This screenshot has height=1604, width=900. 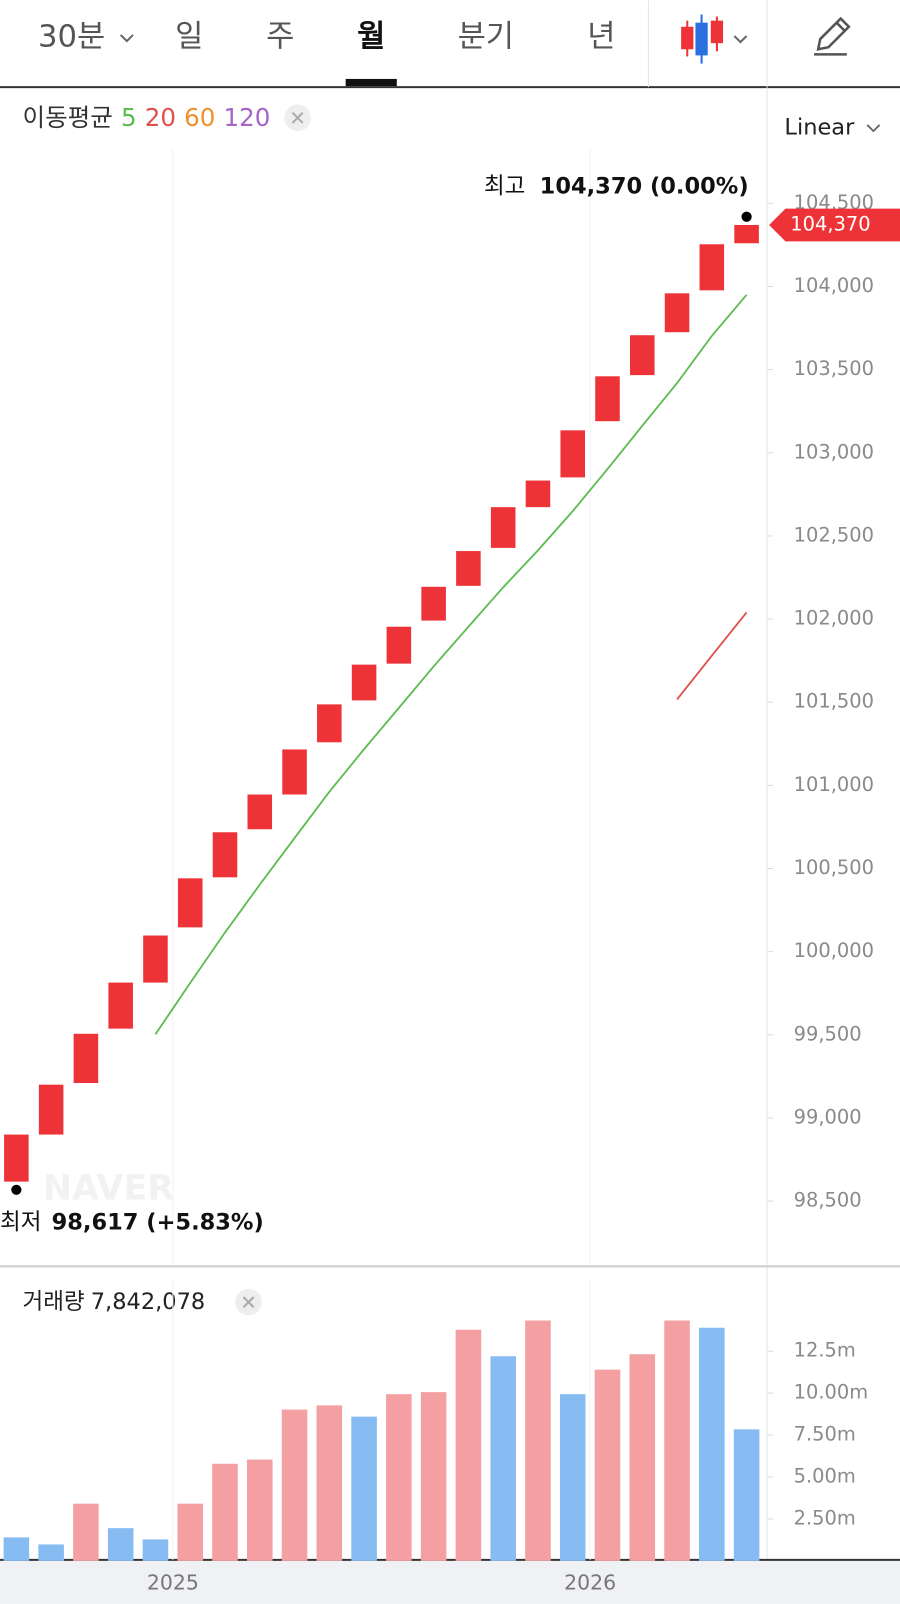 I want to click on watermark: NAVER, so click(x=108, y=1189).